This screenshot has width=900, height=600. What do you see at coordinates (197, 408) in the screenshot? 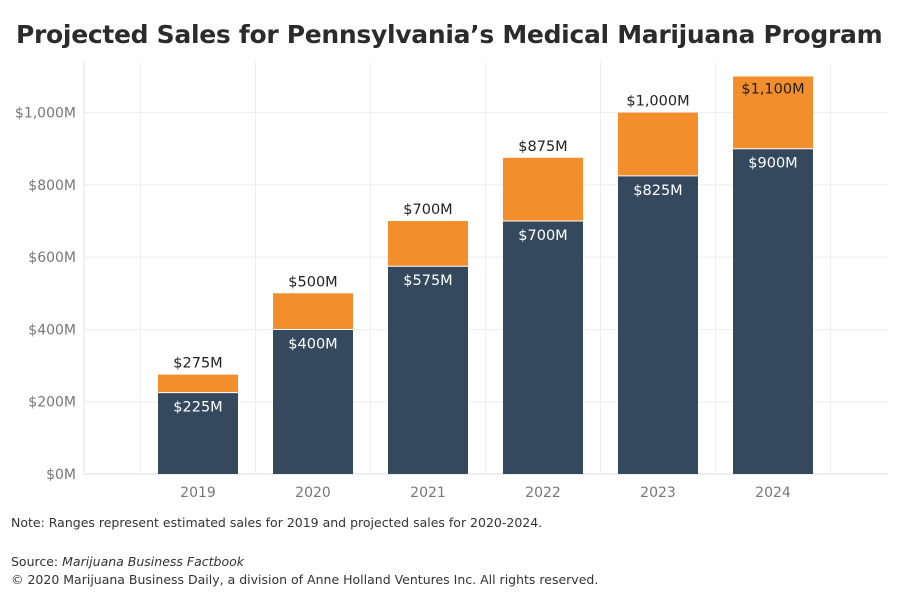
I see `data-label-low: $225M` at bounding box center [197, 408].